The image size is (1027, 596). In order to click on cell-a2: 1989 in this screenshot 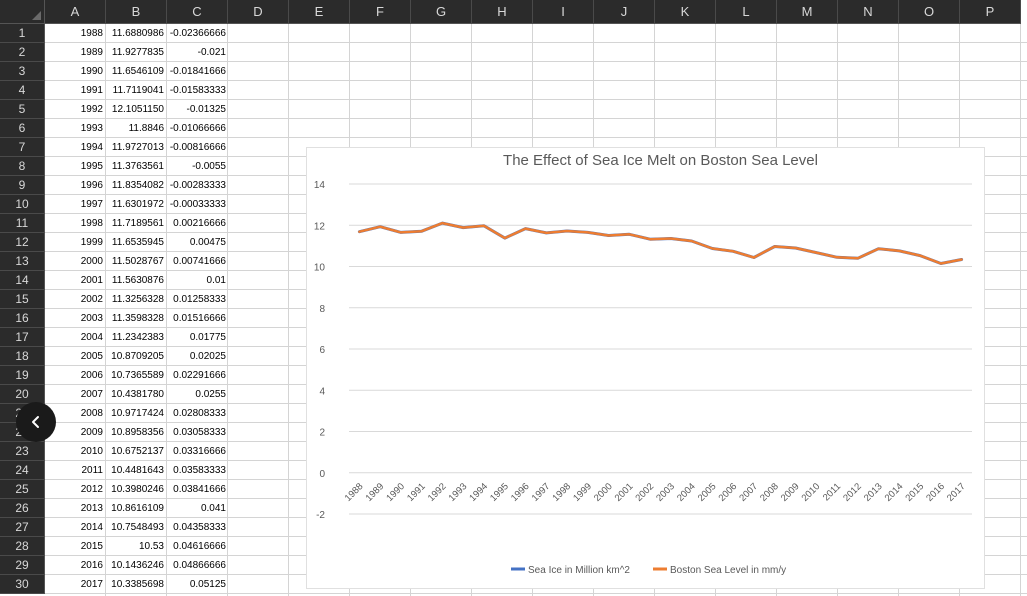, I will do `click(91, 52)`.